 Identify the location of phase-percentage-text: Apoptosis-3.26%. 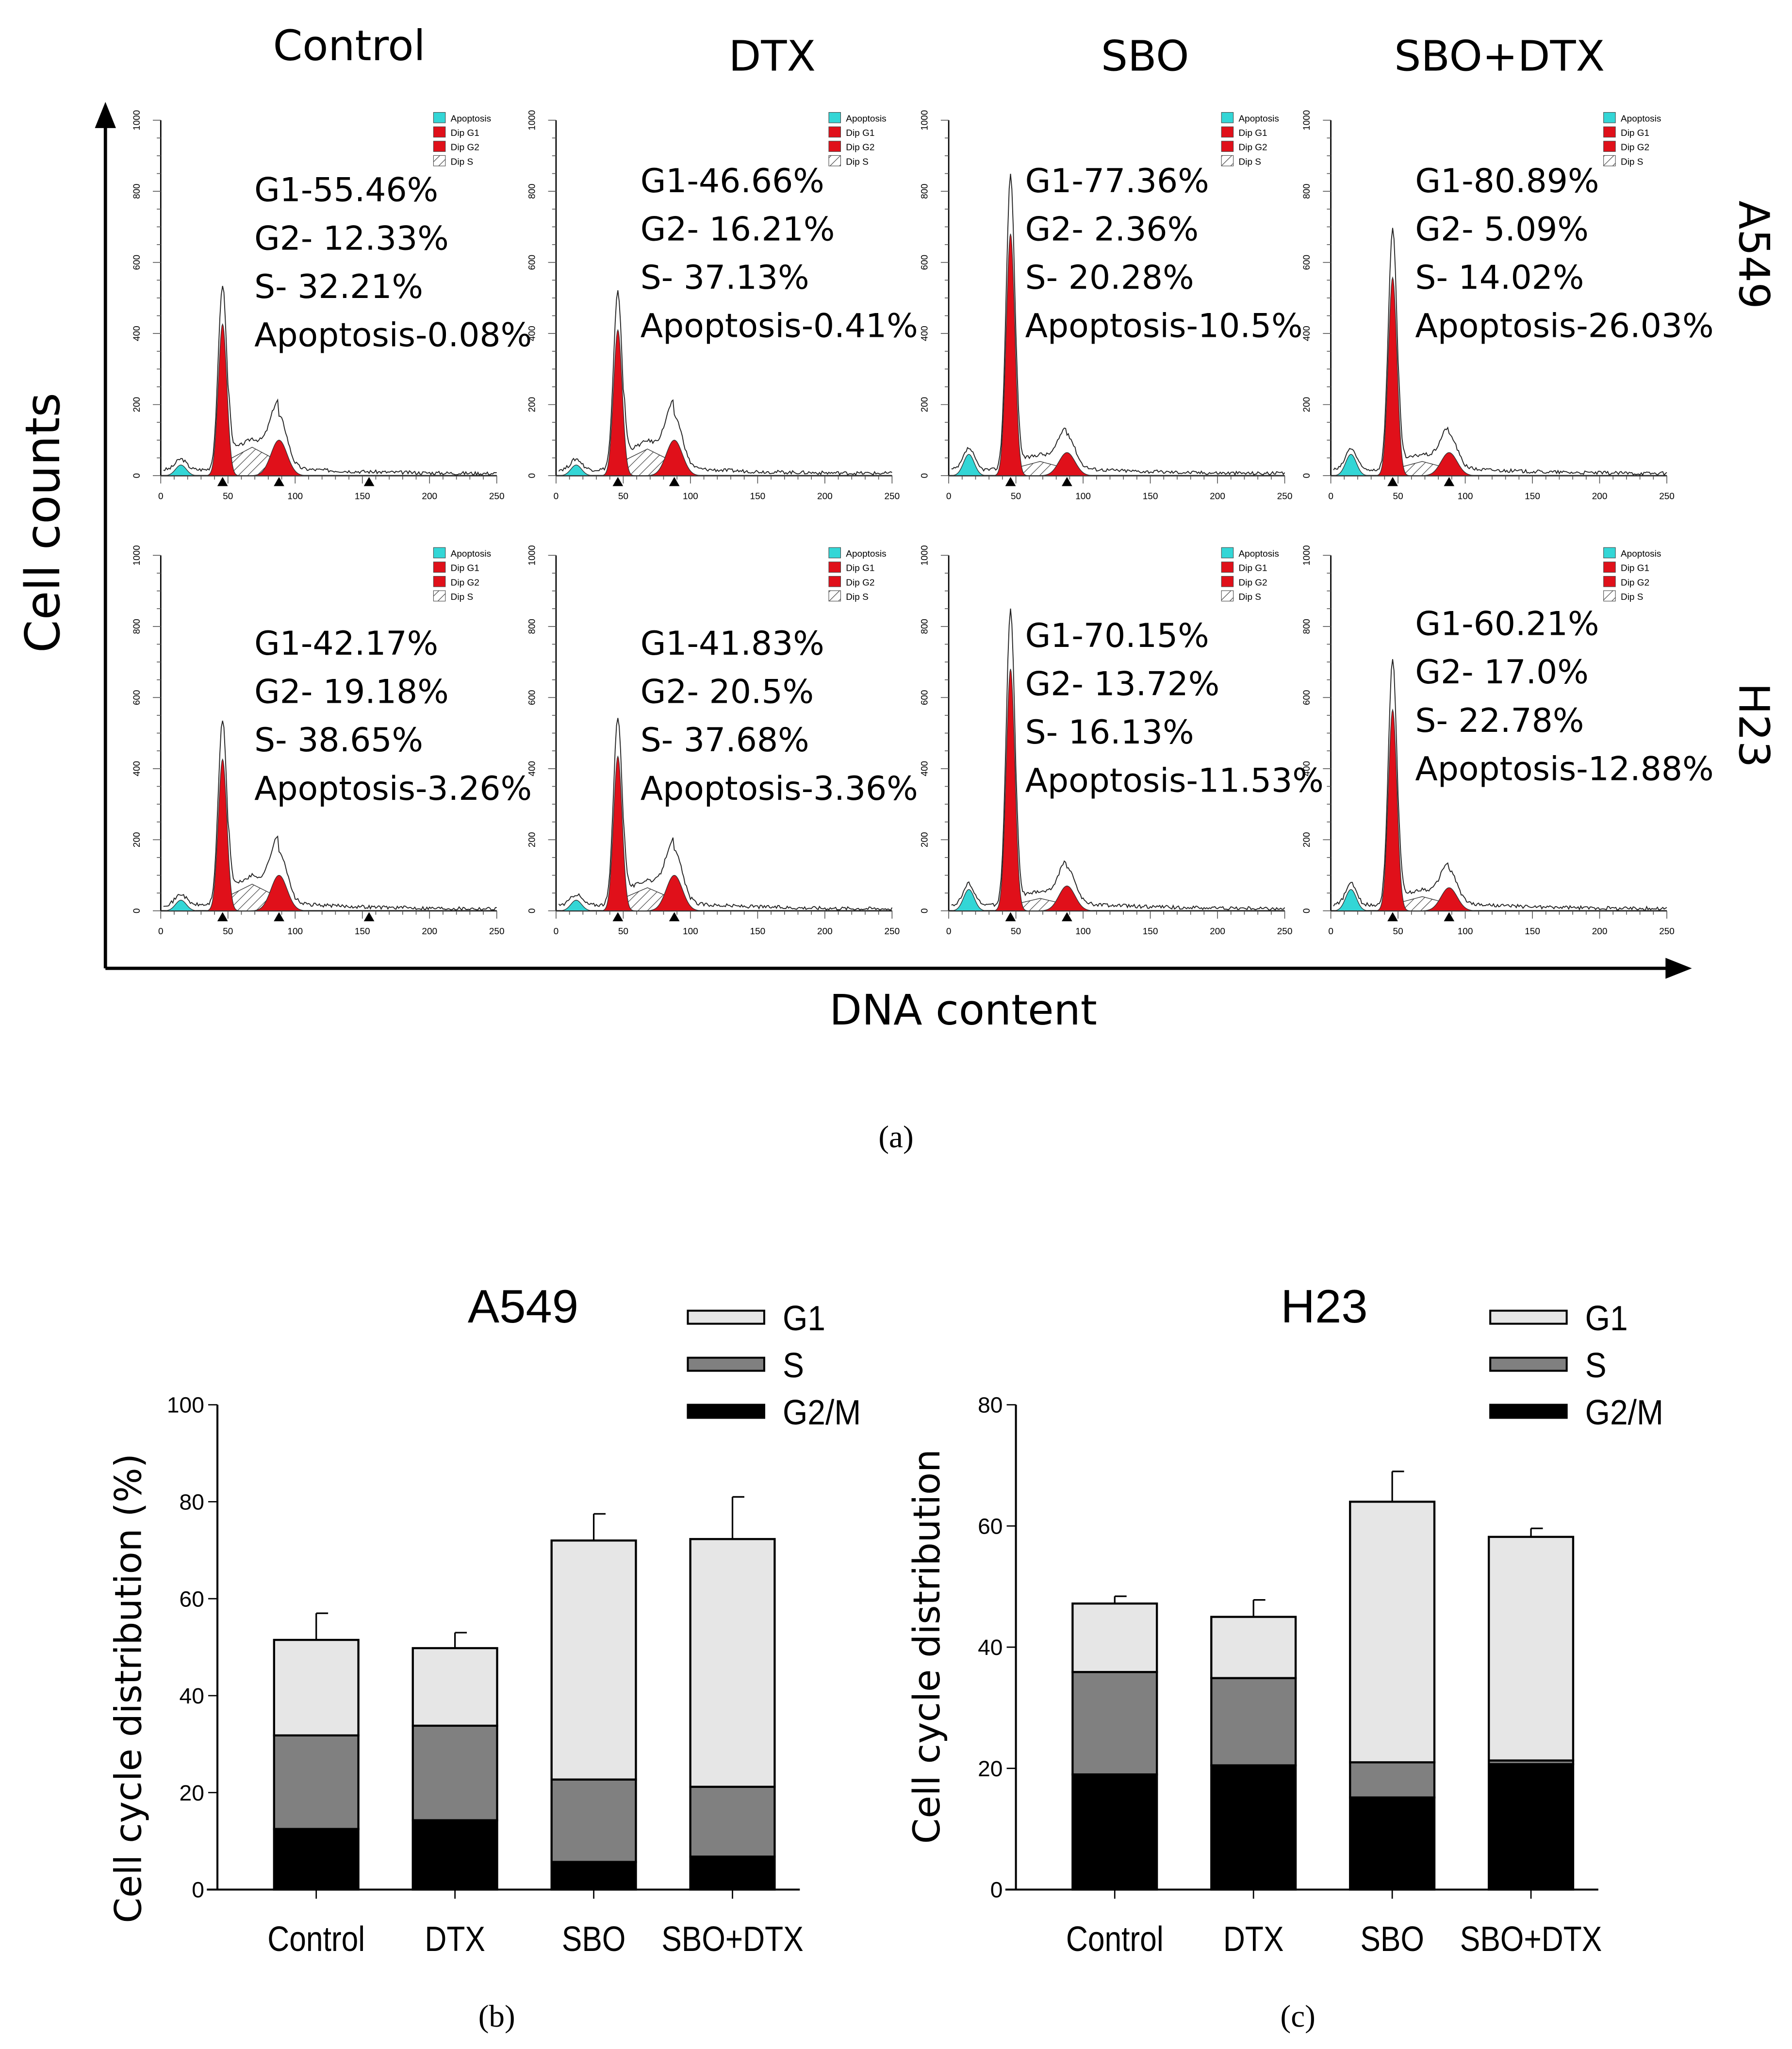
(393, 789).